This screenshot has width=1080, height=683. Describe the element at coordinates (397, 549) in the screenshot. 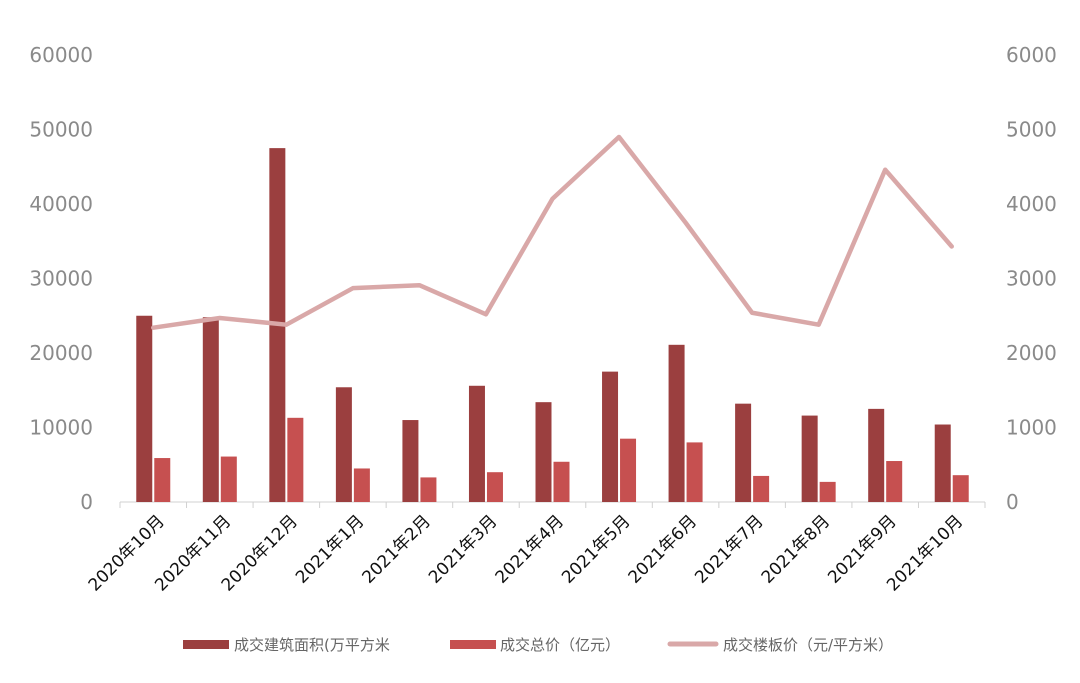

I see `x-tick-label: 2021年2月` at that location.